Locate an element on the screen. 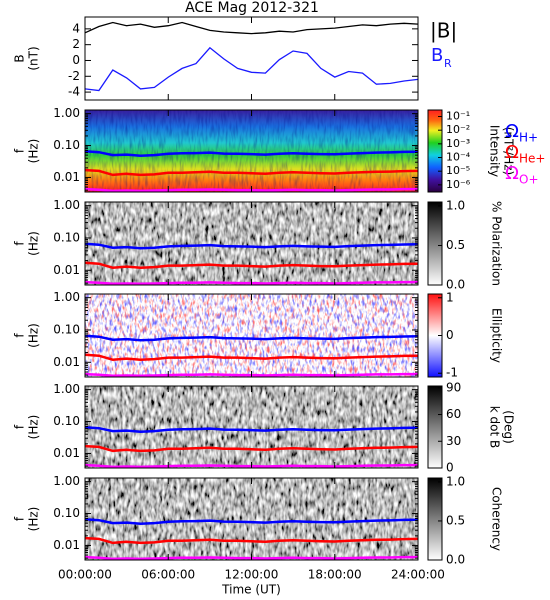  y-tick-label: 0 is located at coordinates (76, 60).